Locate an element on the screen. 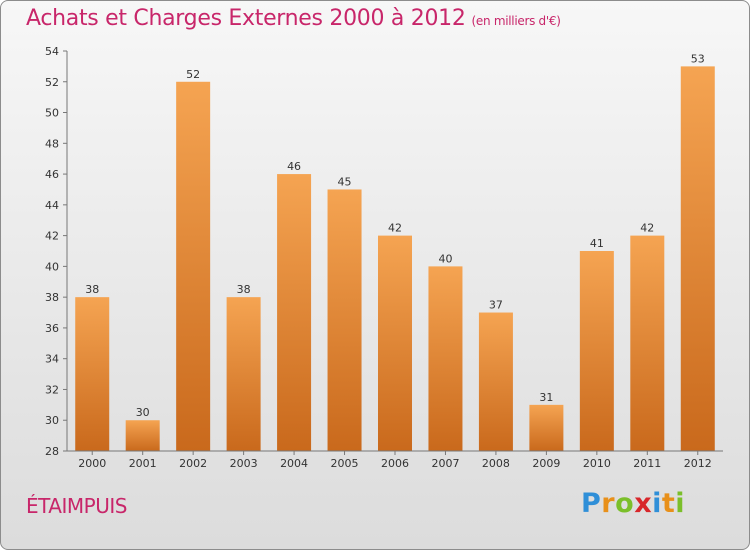 The width and height of the screenshot is (750, 550). proxiti-logo: Proxiti is located at coordinates (633, 503).